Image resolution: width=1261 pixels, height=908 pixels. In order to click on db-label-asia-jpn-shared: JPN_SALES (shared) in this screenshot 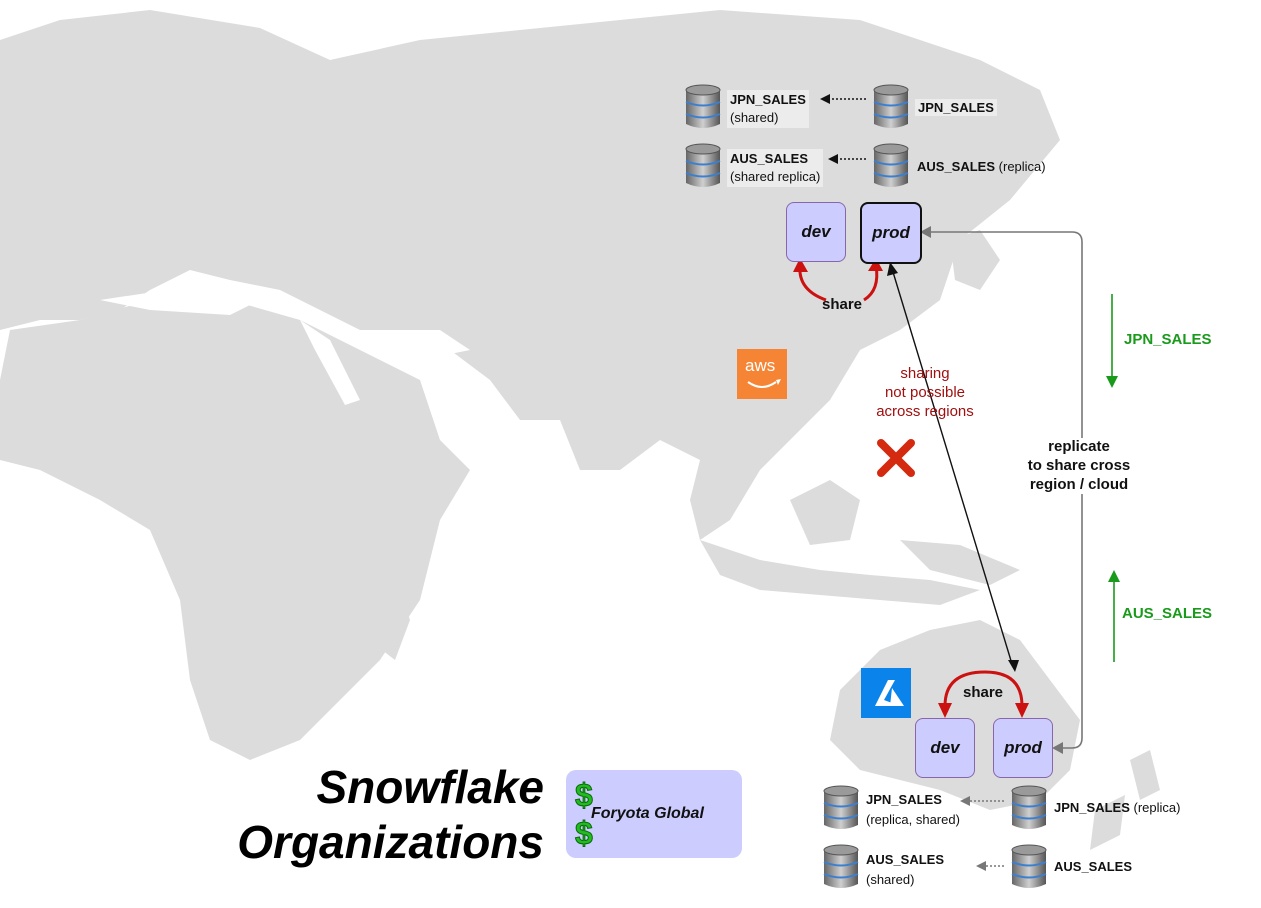, I will do `click(768, 109)`.